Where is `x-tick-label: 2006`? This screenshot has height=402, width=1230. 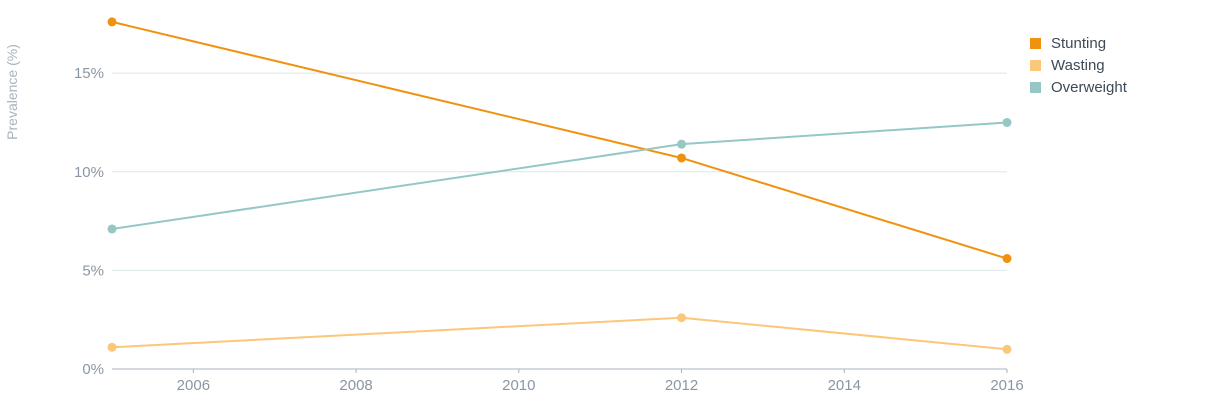
x-tick-label: 2006 is located at coordinates (193, 385).